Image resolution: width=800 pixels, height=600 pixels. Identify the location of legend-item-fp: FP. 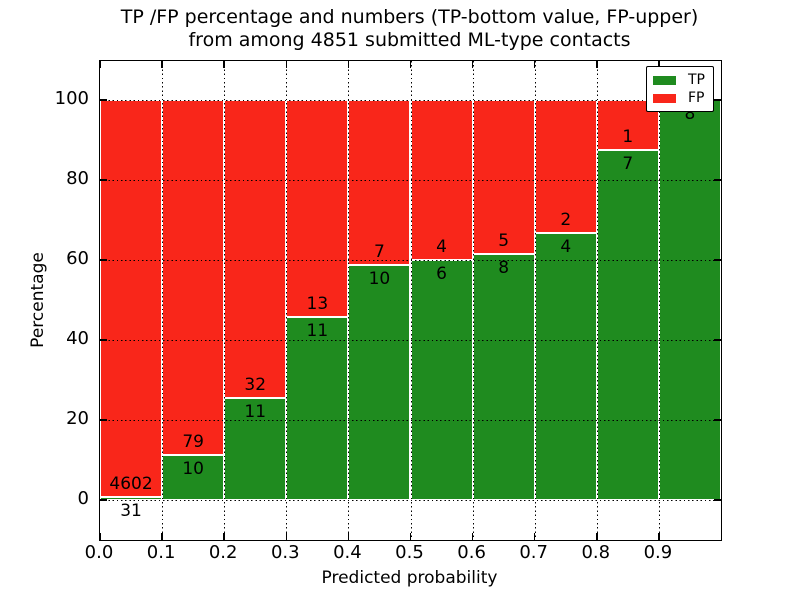
(680, 98).